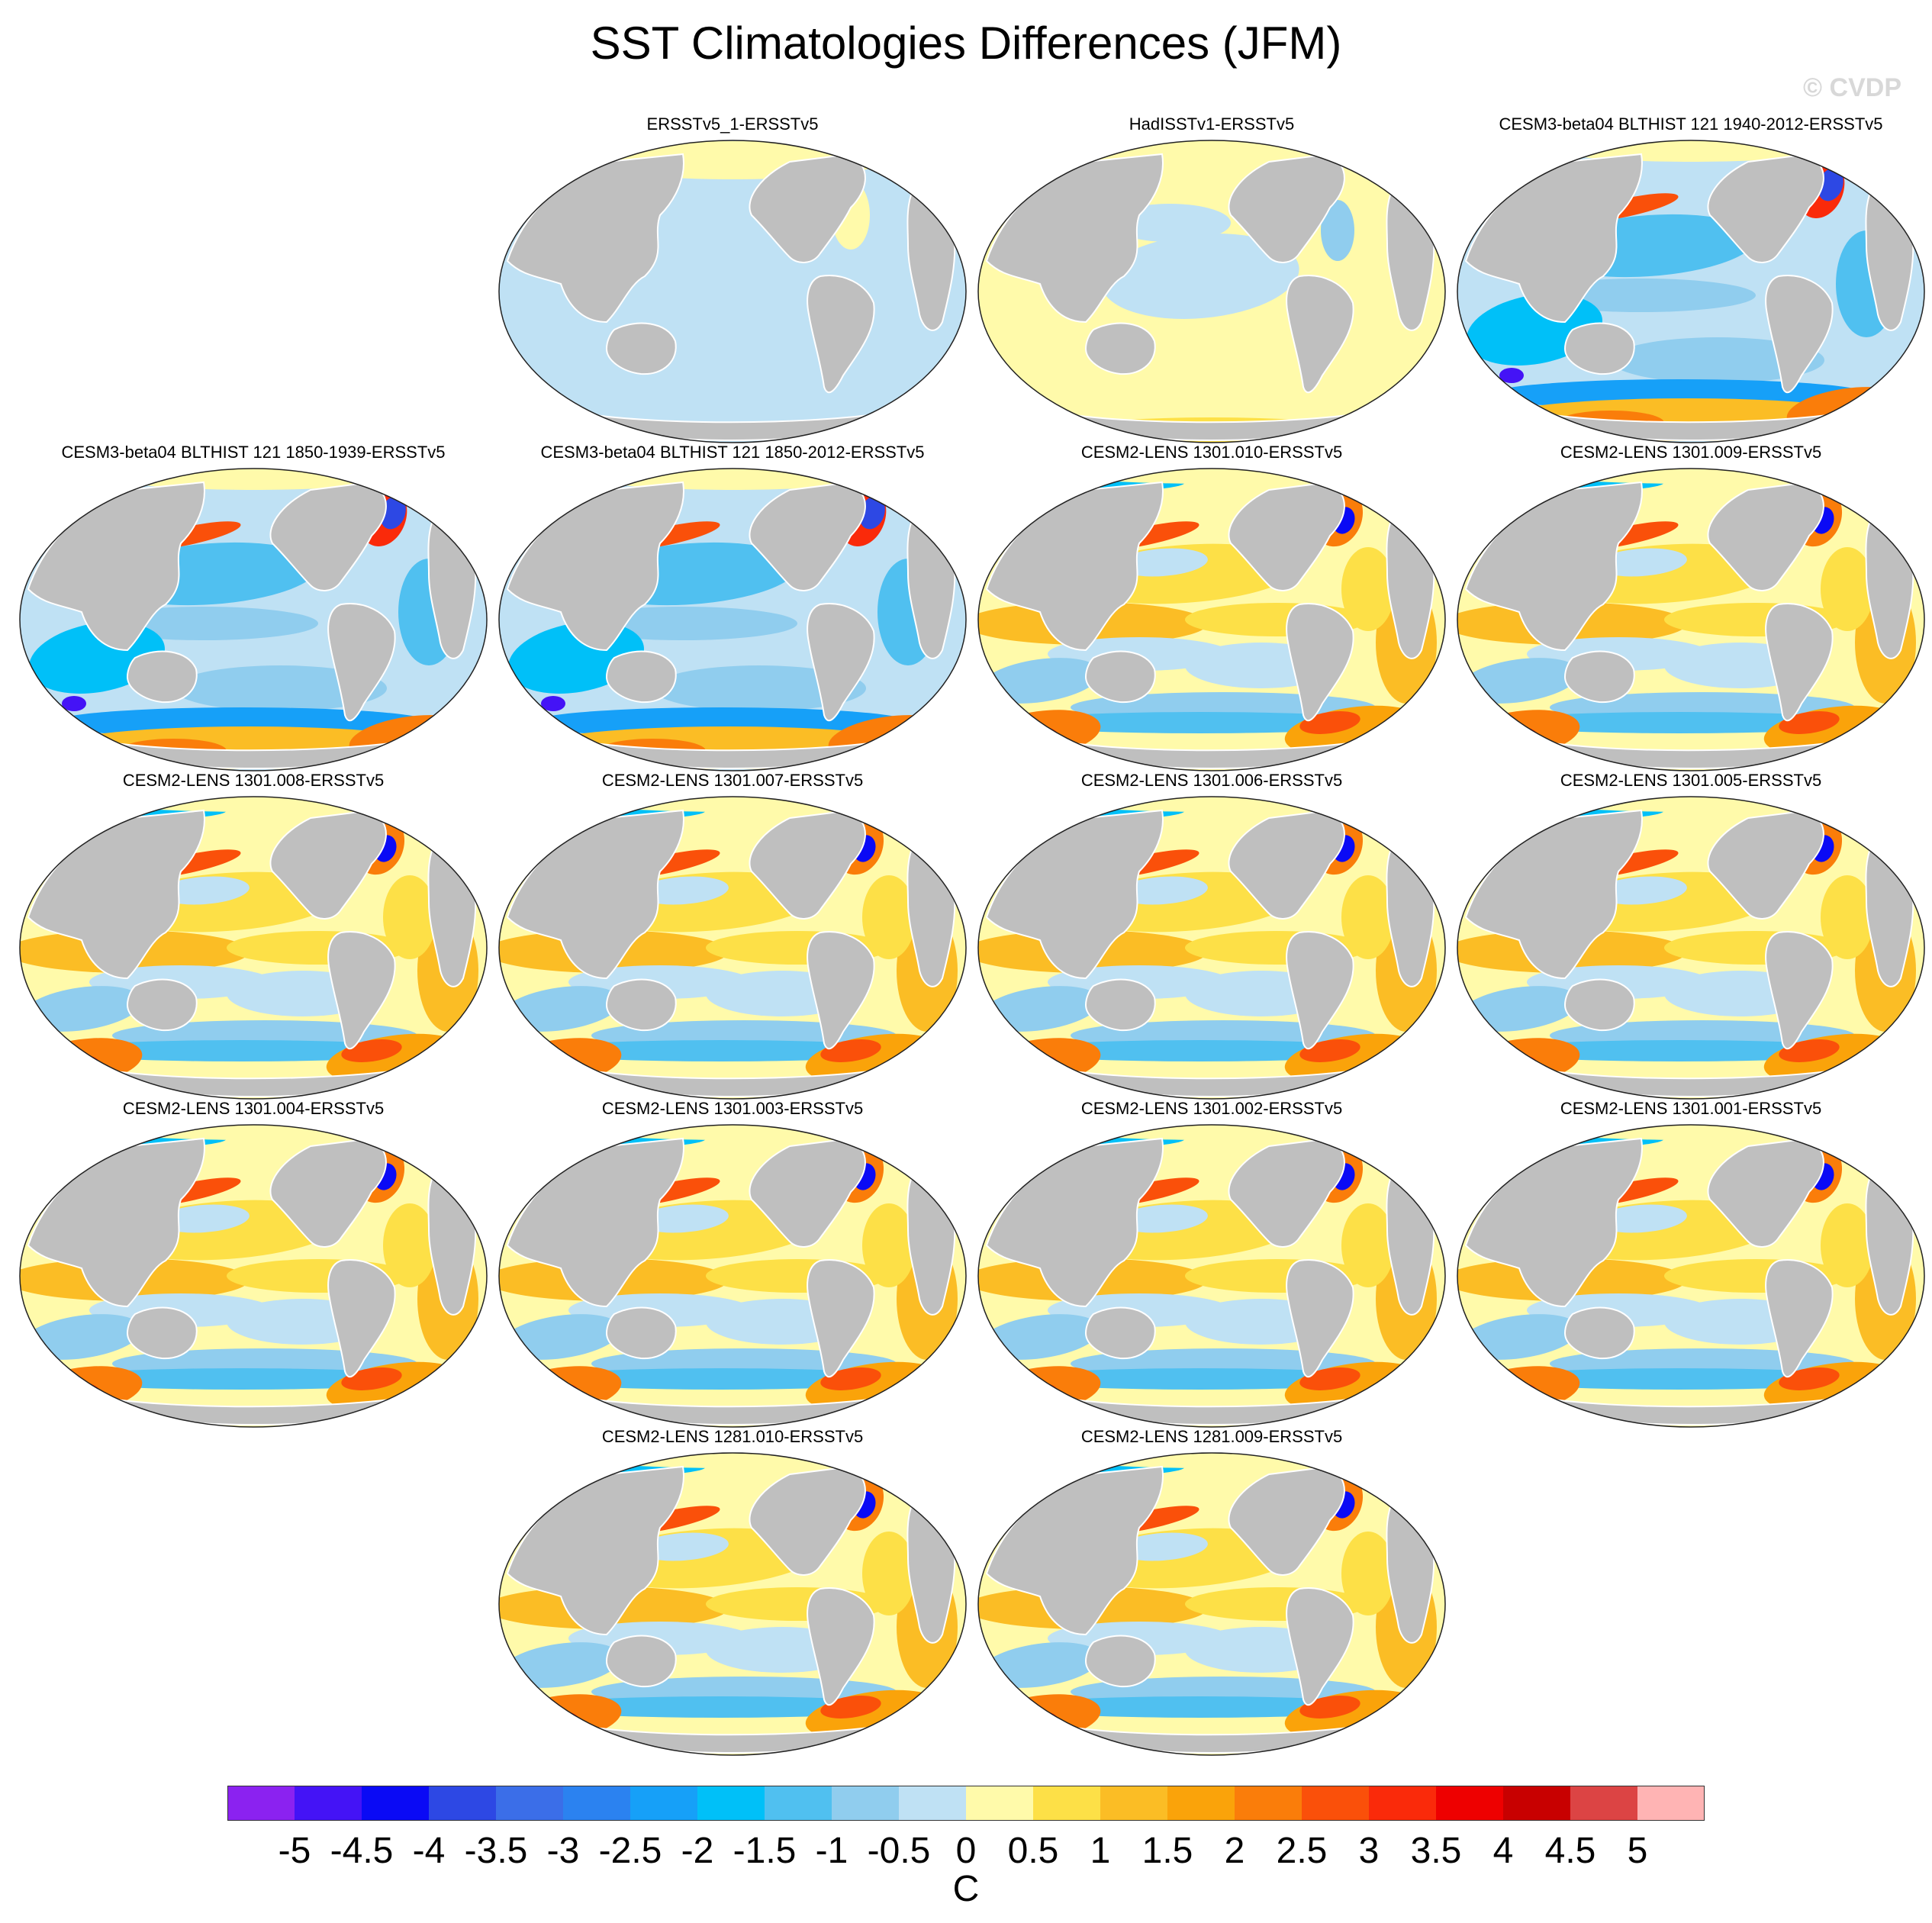  I want to click on colorbar-tick-label: 2, so click(1234, 1851).